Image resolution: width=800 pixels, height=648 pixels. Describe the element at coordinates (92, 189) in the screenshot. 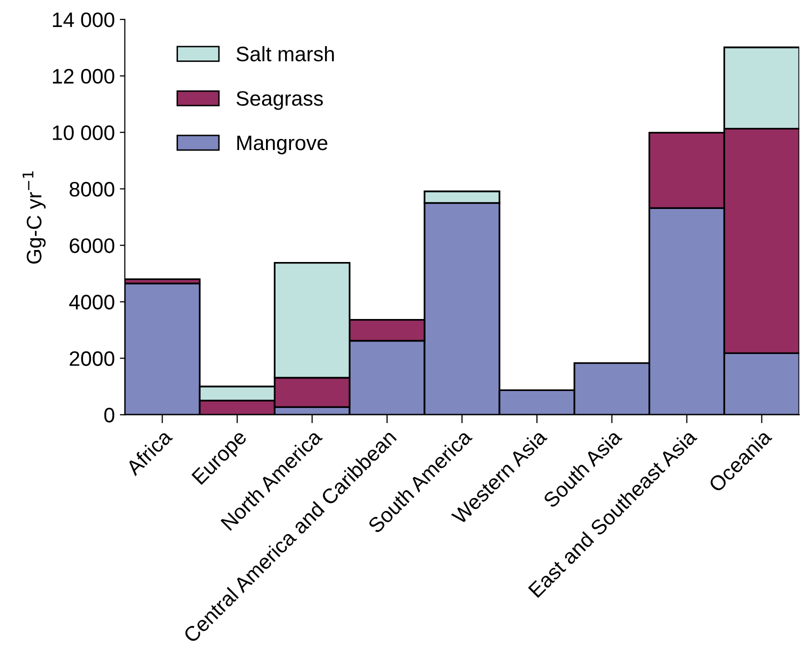

I see `y-tick-label: 8000` at that location.